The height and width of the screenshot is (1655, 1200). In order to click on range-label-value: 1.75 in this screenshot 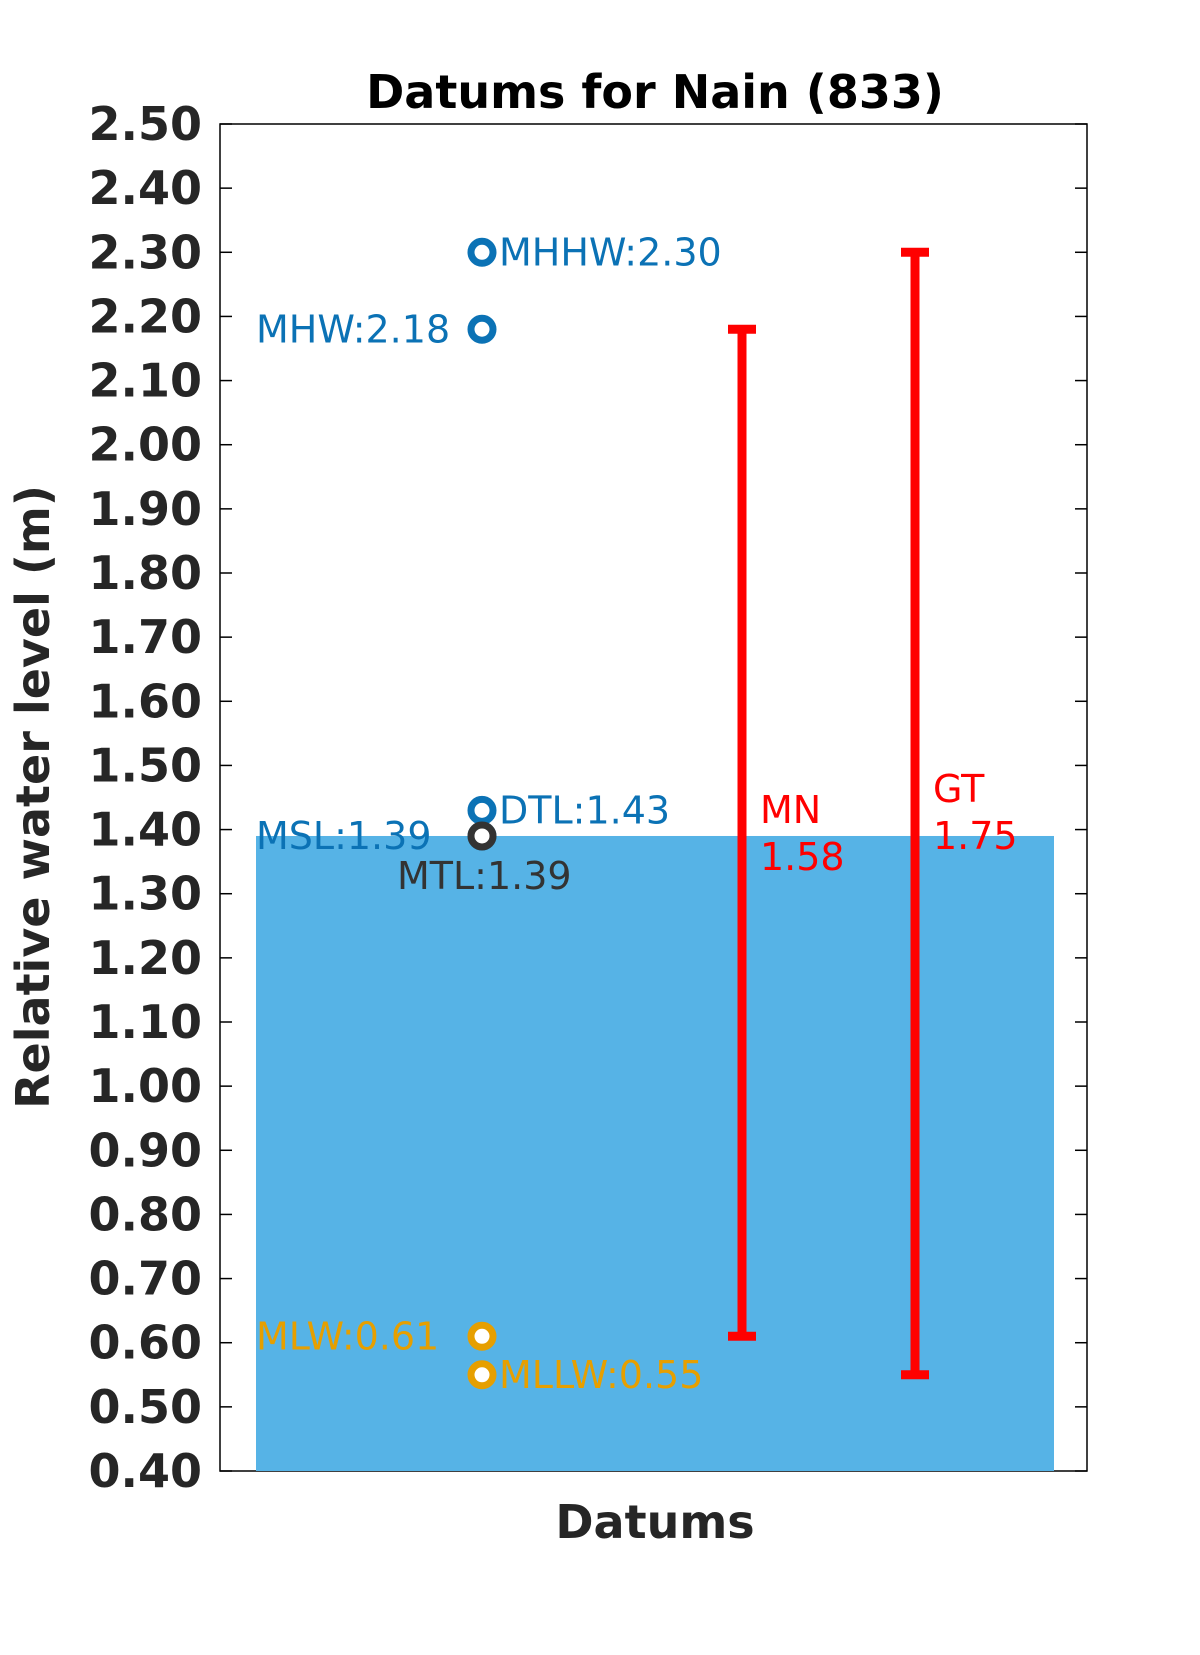, I will do `click(975, 836)`.